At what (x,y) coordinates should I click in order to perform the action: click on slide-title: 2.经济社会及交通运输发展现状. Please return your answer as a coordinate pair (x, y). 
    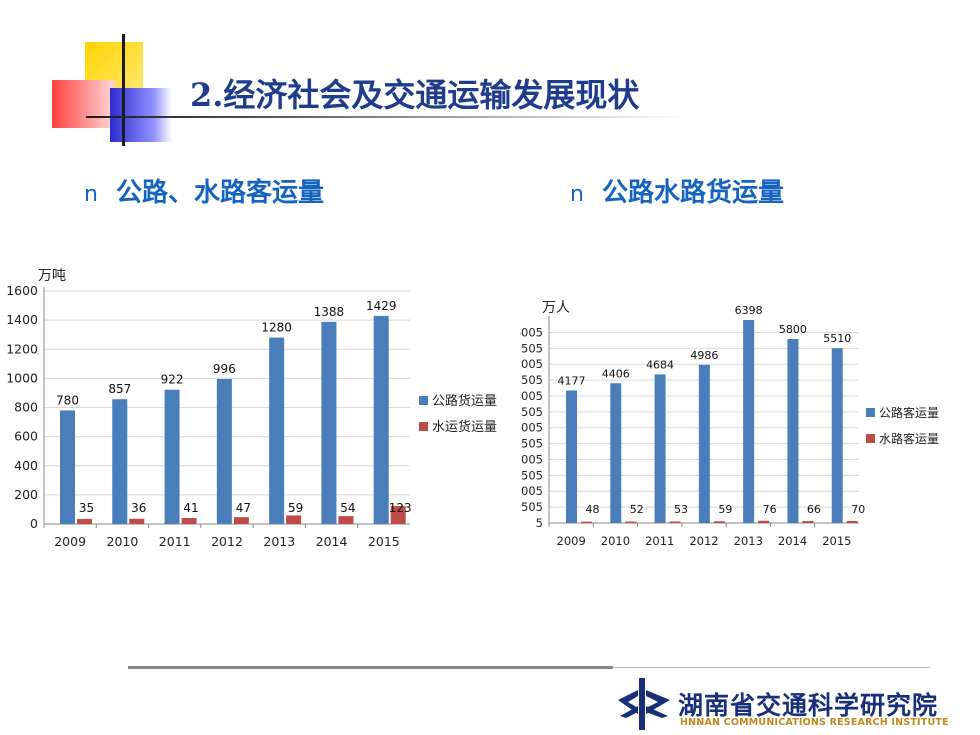
    Looking at the image, I should click on (415, 95).